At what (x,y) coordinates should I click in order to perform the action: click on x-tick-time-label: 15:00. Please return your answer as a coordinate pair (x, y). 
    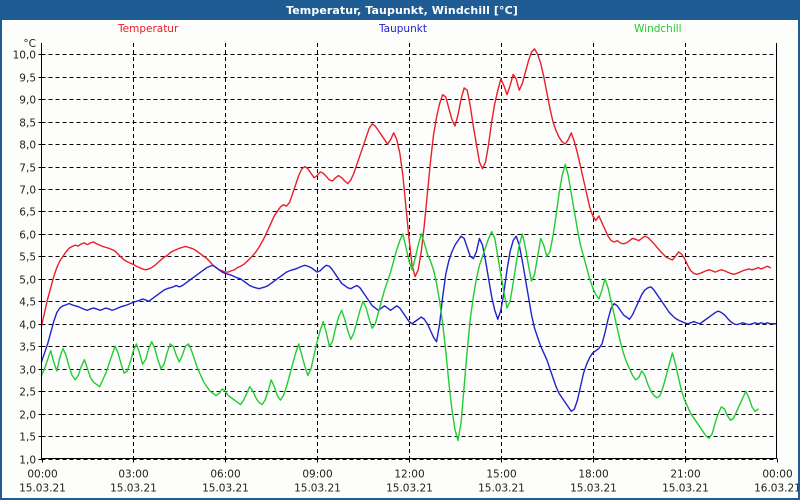
    Looking at the image, I should click on (501, 475).